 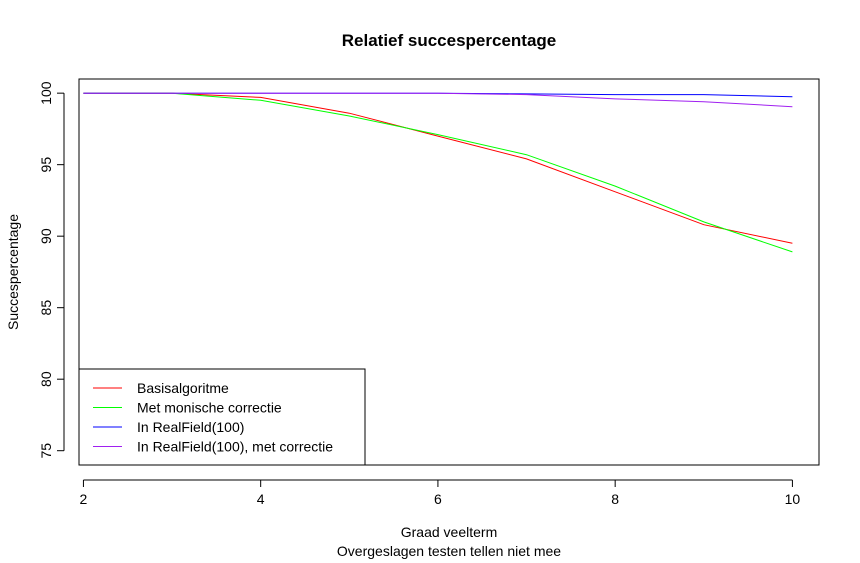 I want to click on x-tick-label: 10, so click(x=793, y=499).